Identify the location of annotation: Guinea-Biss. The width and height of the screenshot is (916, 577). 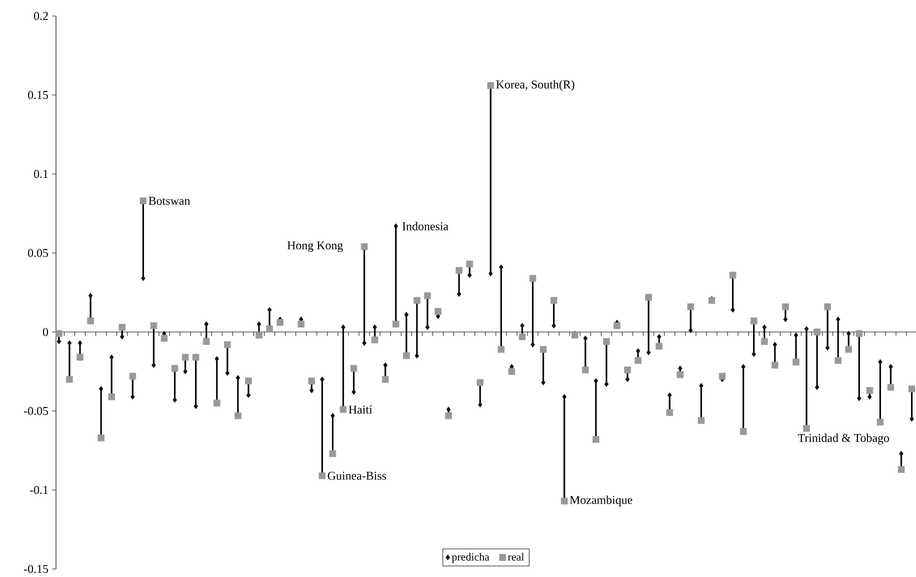
(357, 476).